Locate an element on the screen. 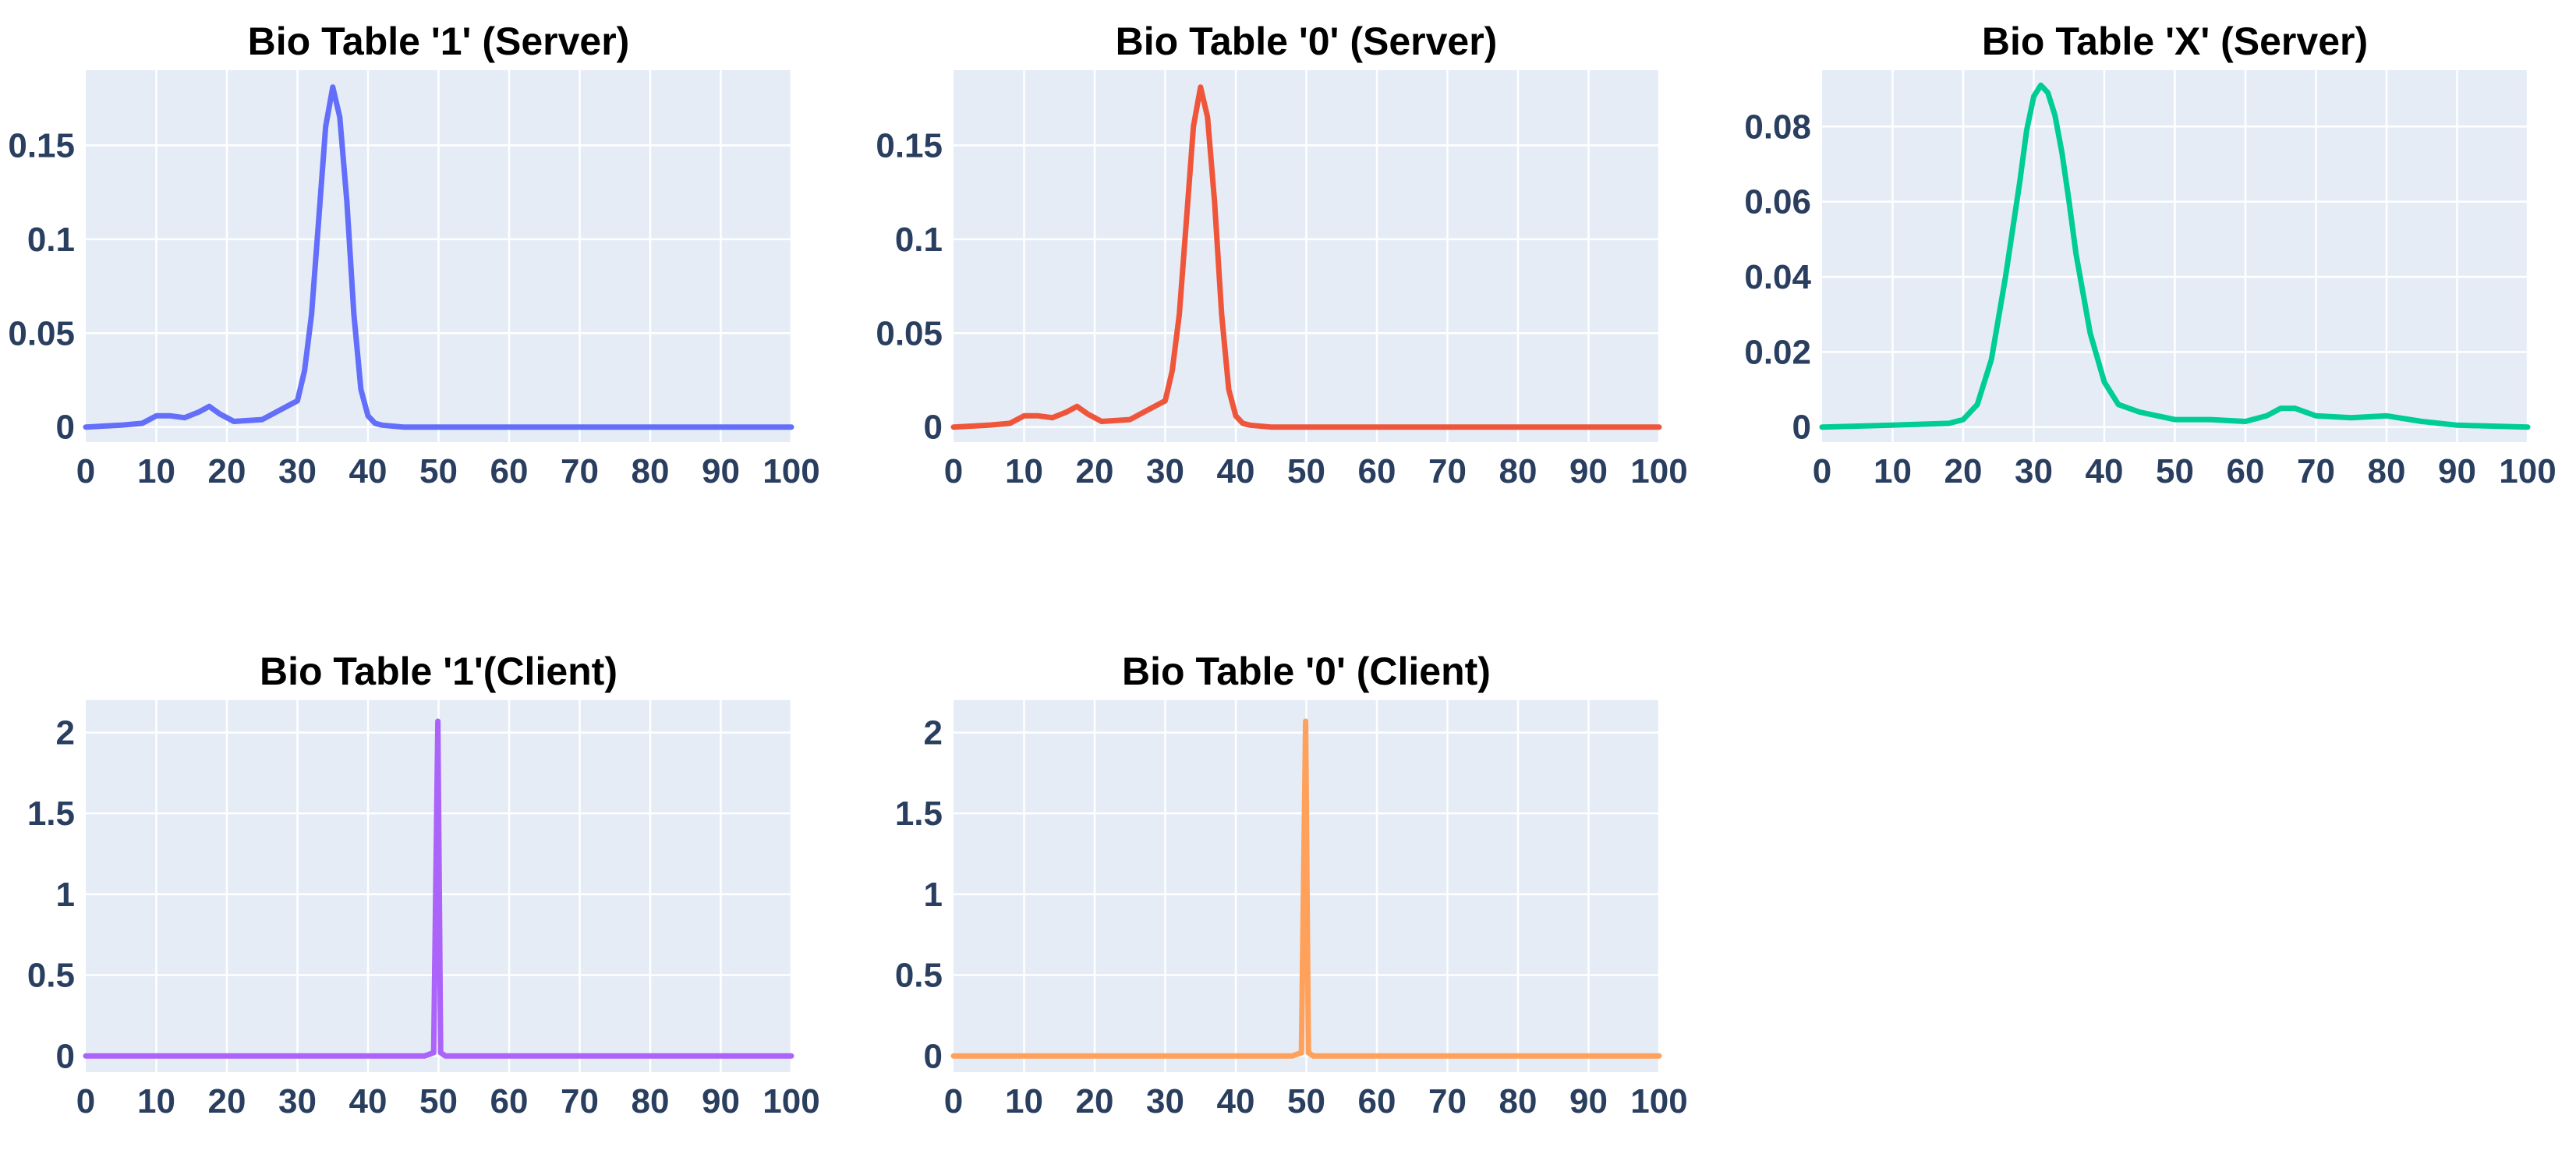 The image size is (2576, 1154). y-tick-label: 0.04 is located at coordinates (1777, 277).